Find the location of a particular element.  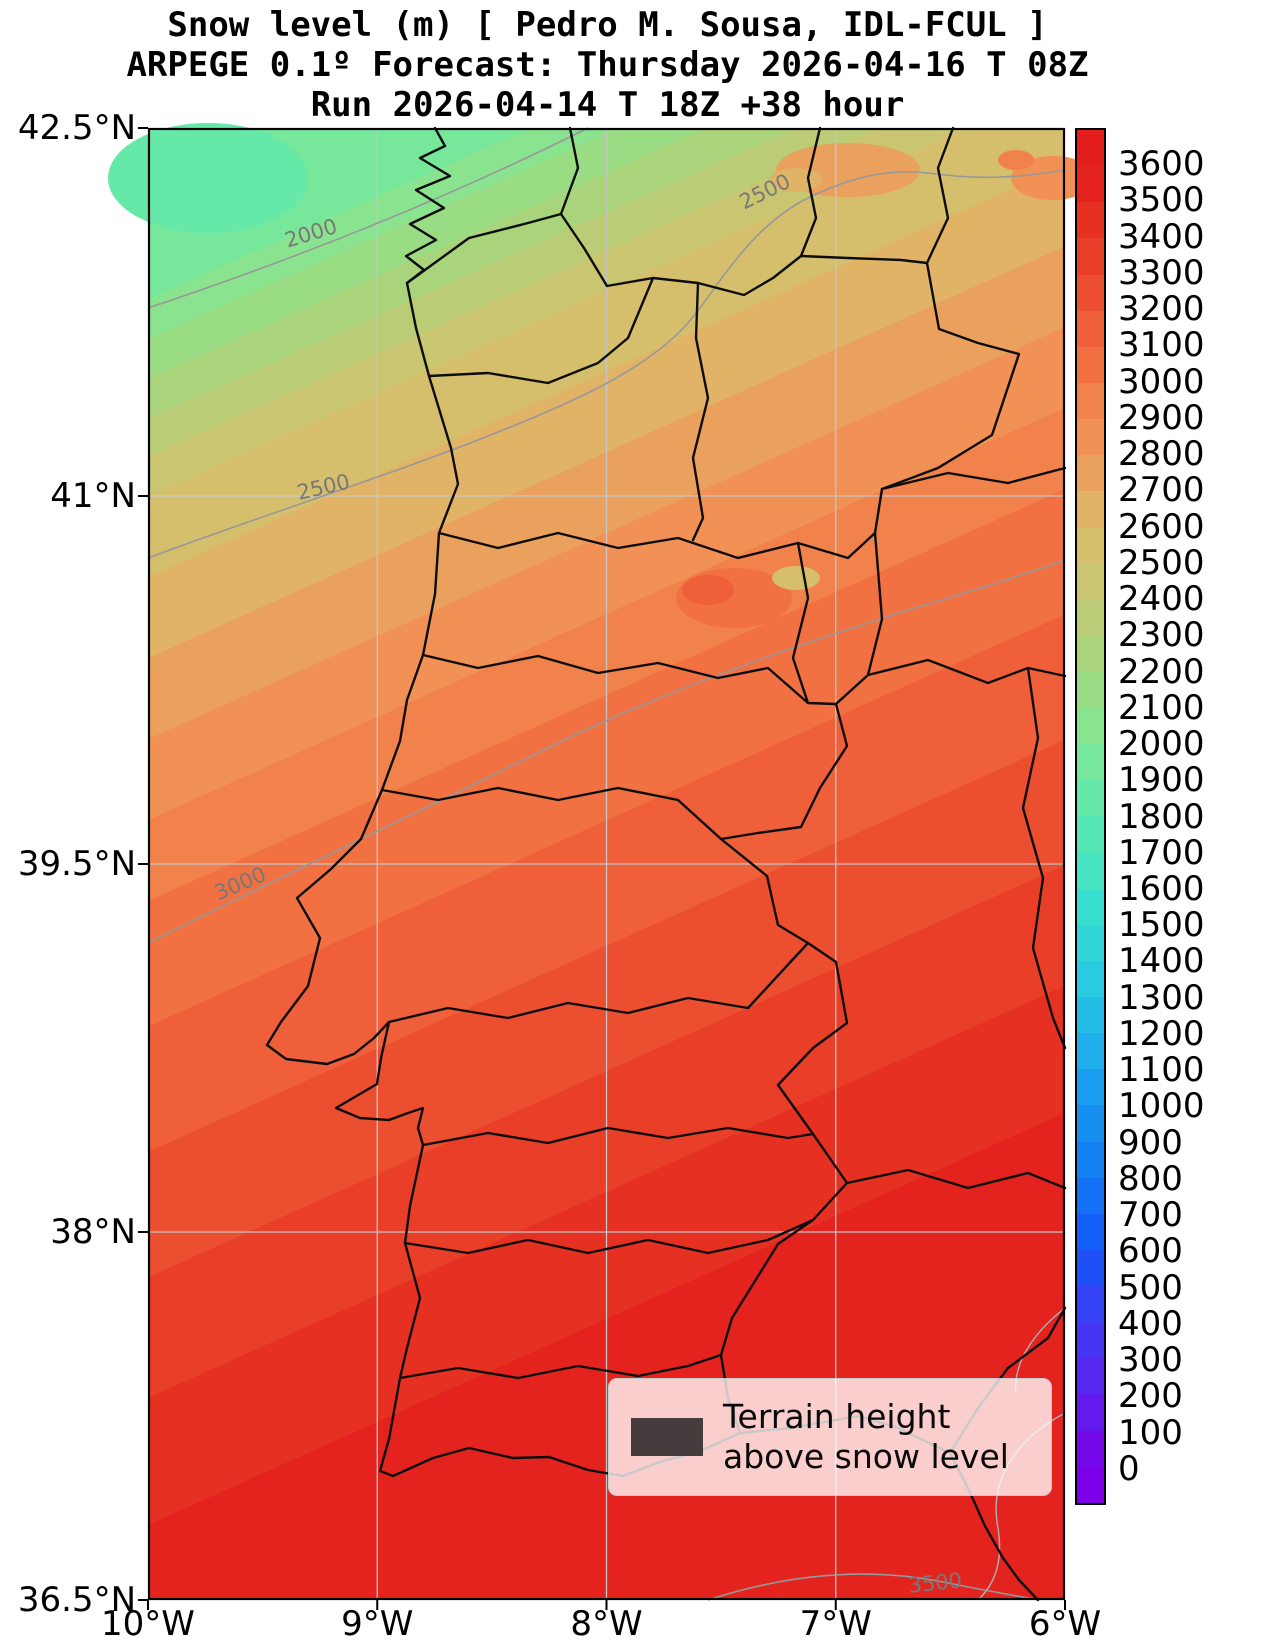

colorbar-tick-label: 2700 is located at coordinates (1161, 490).